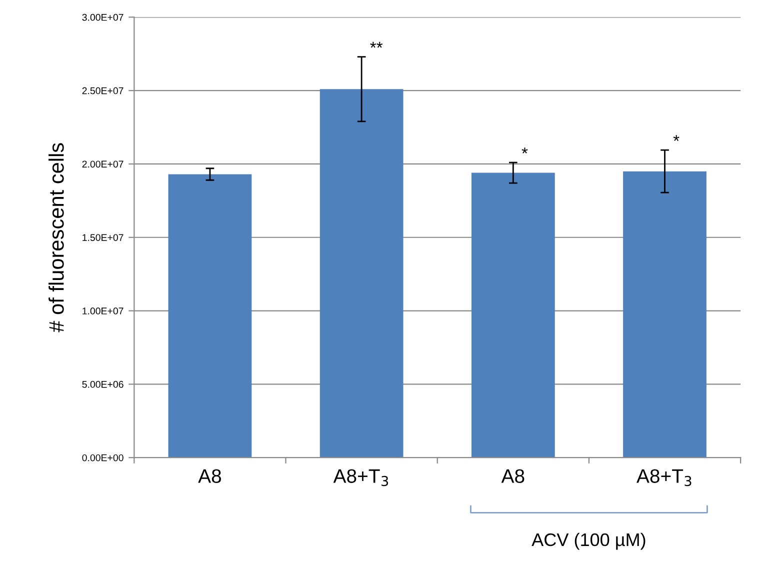  What do you see at coordinates (589, 541) in the screenshot?
I see `text: ACV (100 µM)` at bounding box center [589, 541].